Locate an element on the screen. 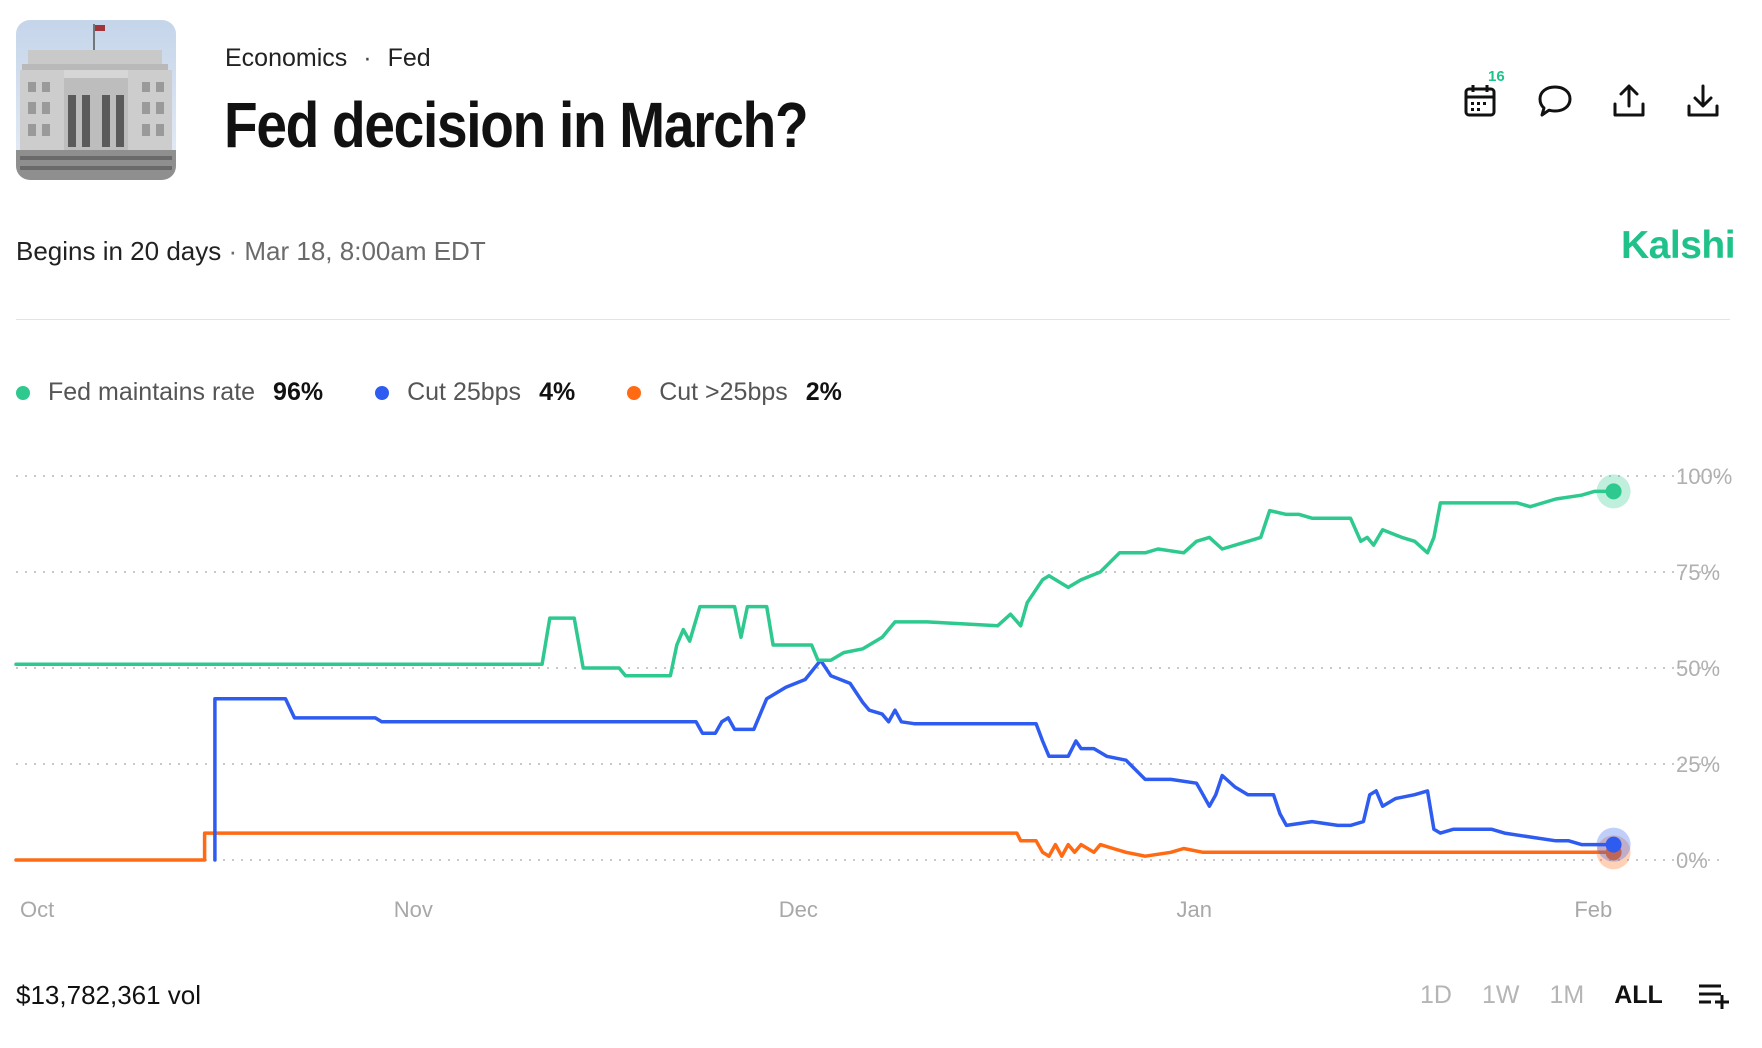 This screenshot has width=1762, height=1048. comment-icon is located at coordinates (1555, 101).